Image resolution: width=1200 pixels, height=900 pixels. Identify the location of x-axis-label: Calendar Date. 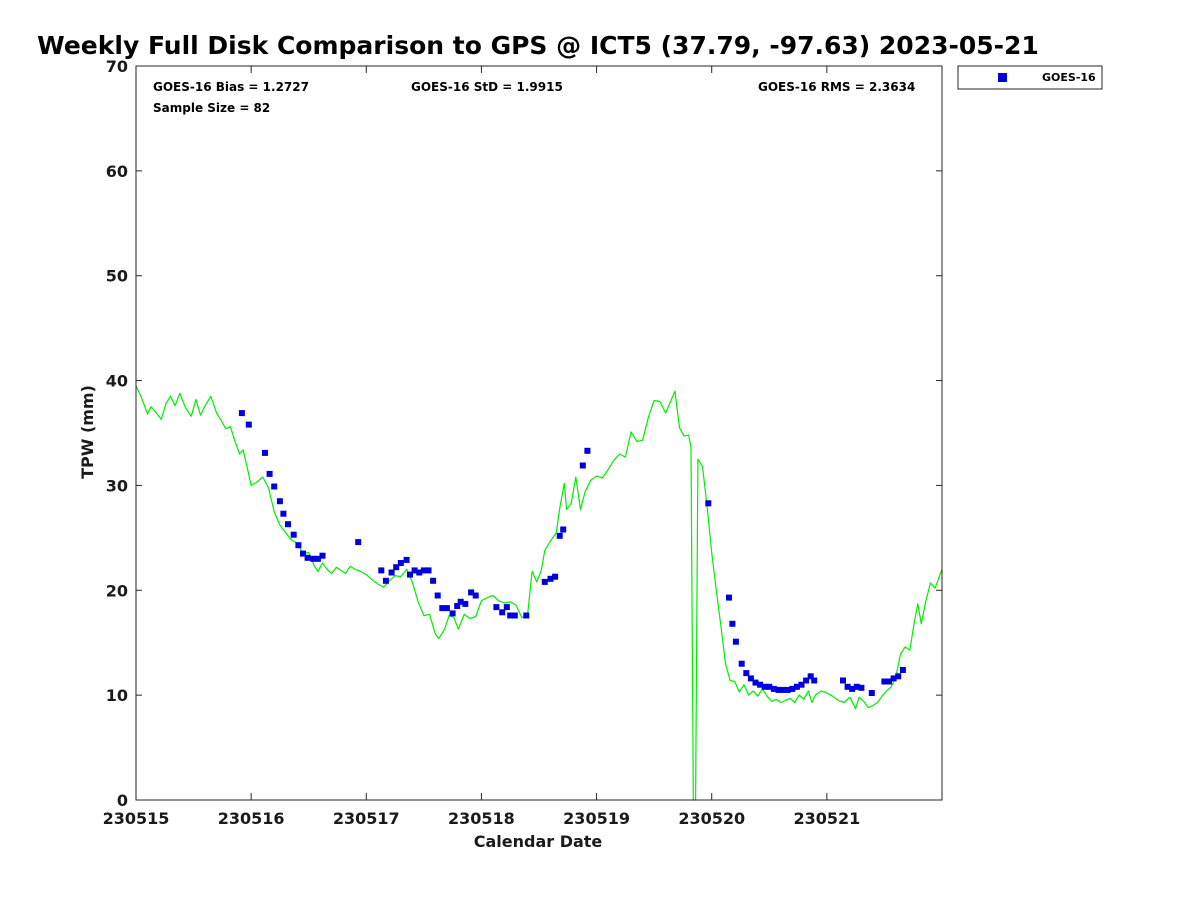
(538, 841).